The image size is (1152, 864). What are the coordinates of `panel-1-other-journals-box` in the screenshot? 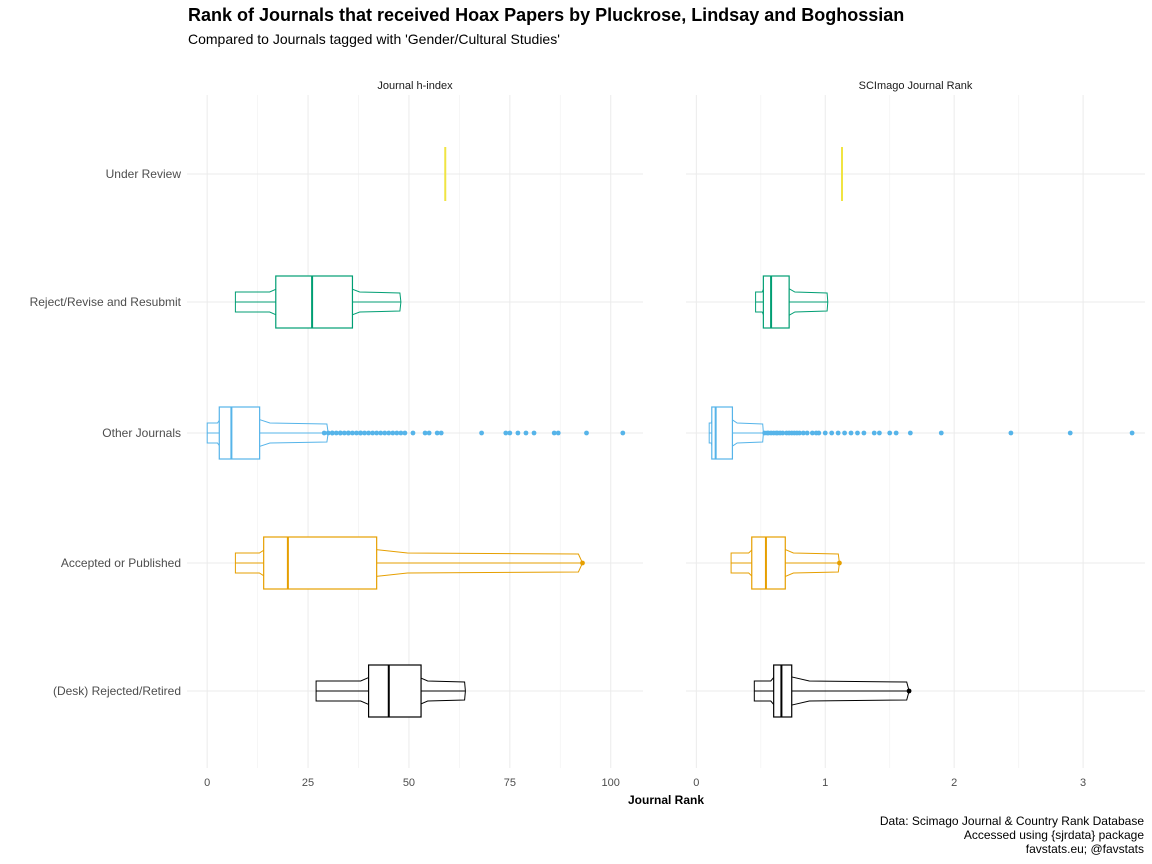 It's located at (239, 433).